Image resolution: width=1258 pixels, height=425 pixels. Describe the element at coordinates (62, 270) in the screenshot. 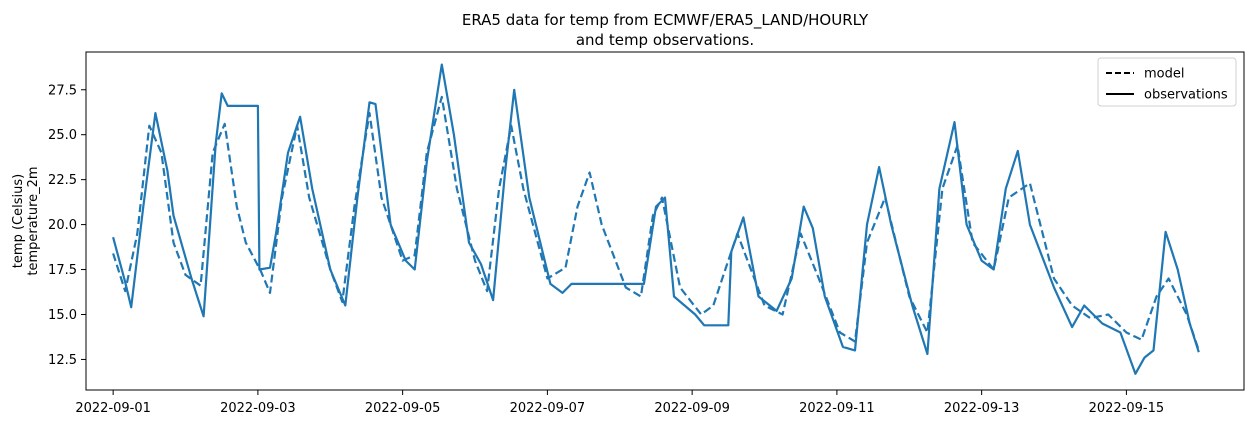

I see `y-tick-label: 17.5` at that location.